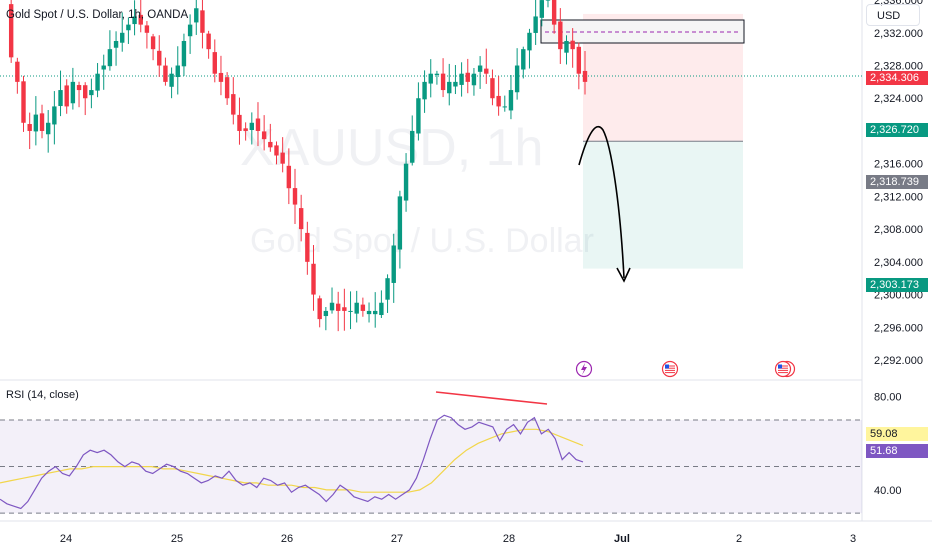  I want to click on rsi-title: RSI (14, close), so click(42, 395).